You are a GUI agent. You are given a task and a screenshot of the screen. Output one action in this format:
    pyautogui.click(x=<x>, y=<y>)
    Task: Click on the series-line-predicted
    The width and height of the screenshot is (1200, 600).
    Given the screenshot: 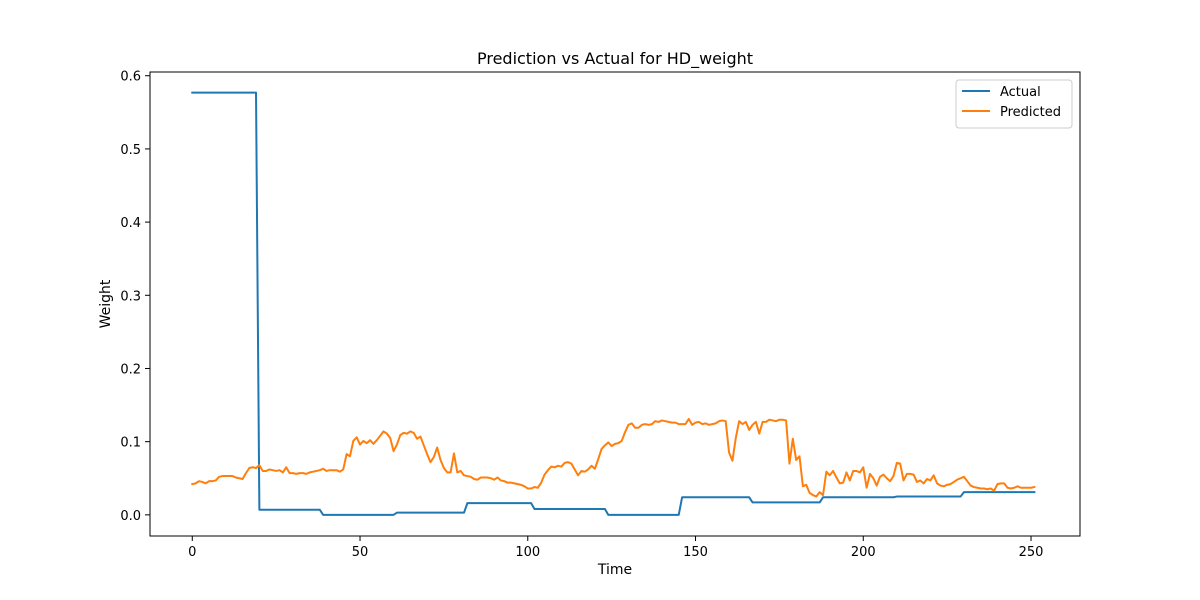 What is the action you would take?
    pyautogui.click(x=613, y=457)
    